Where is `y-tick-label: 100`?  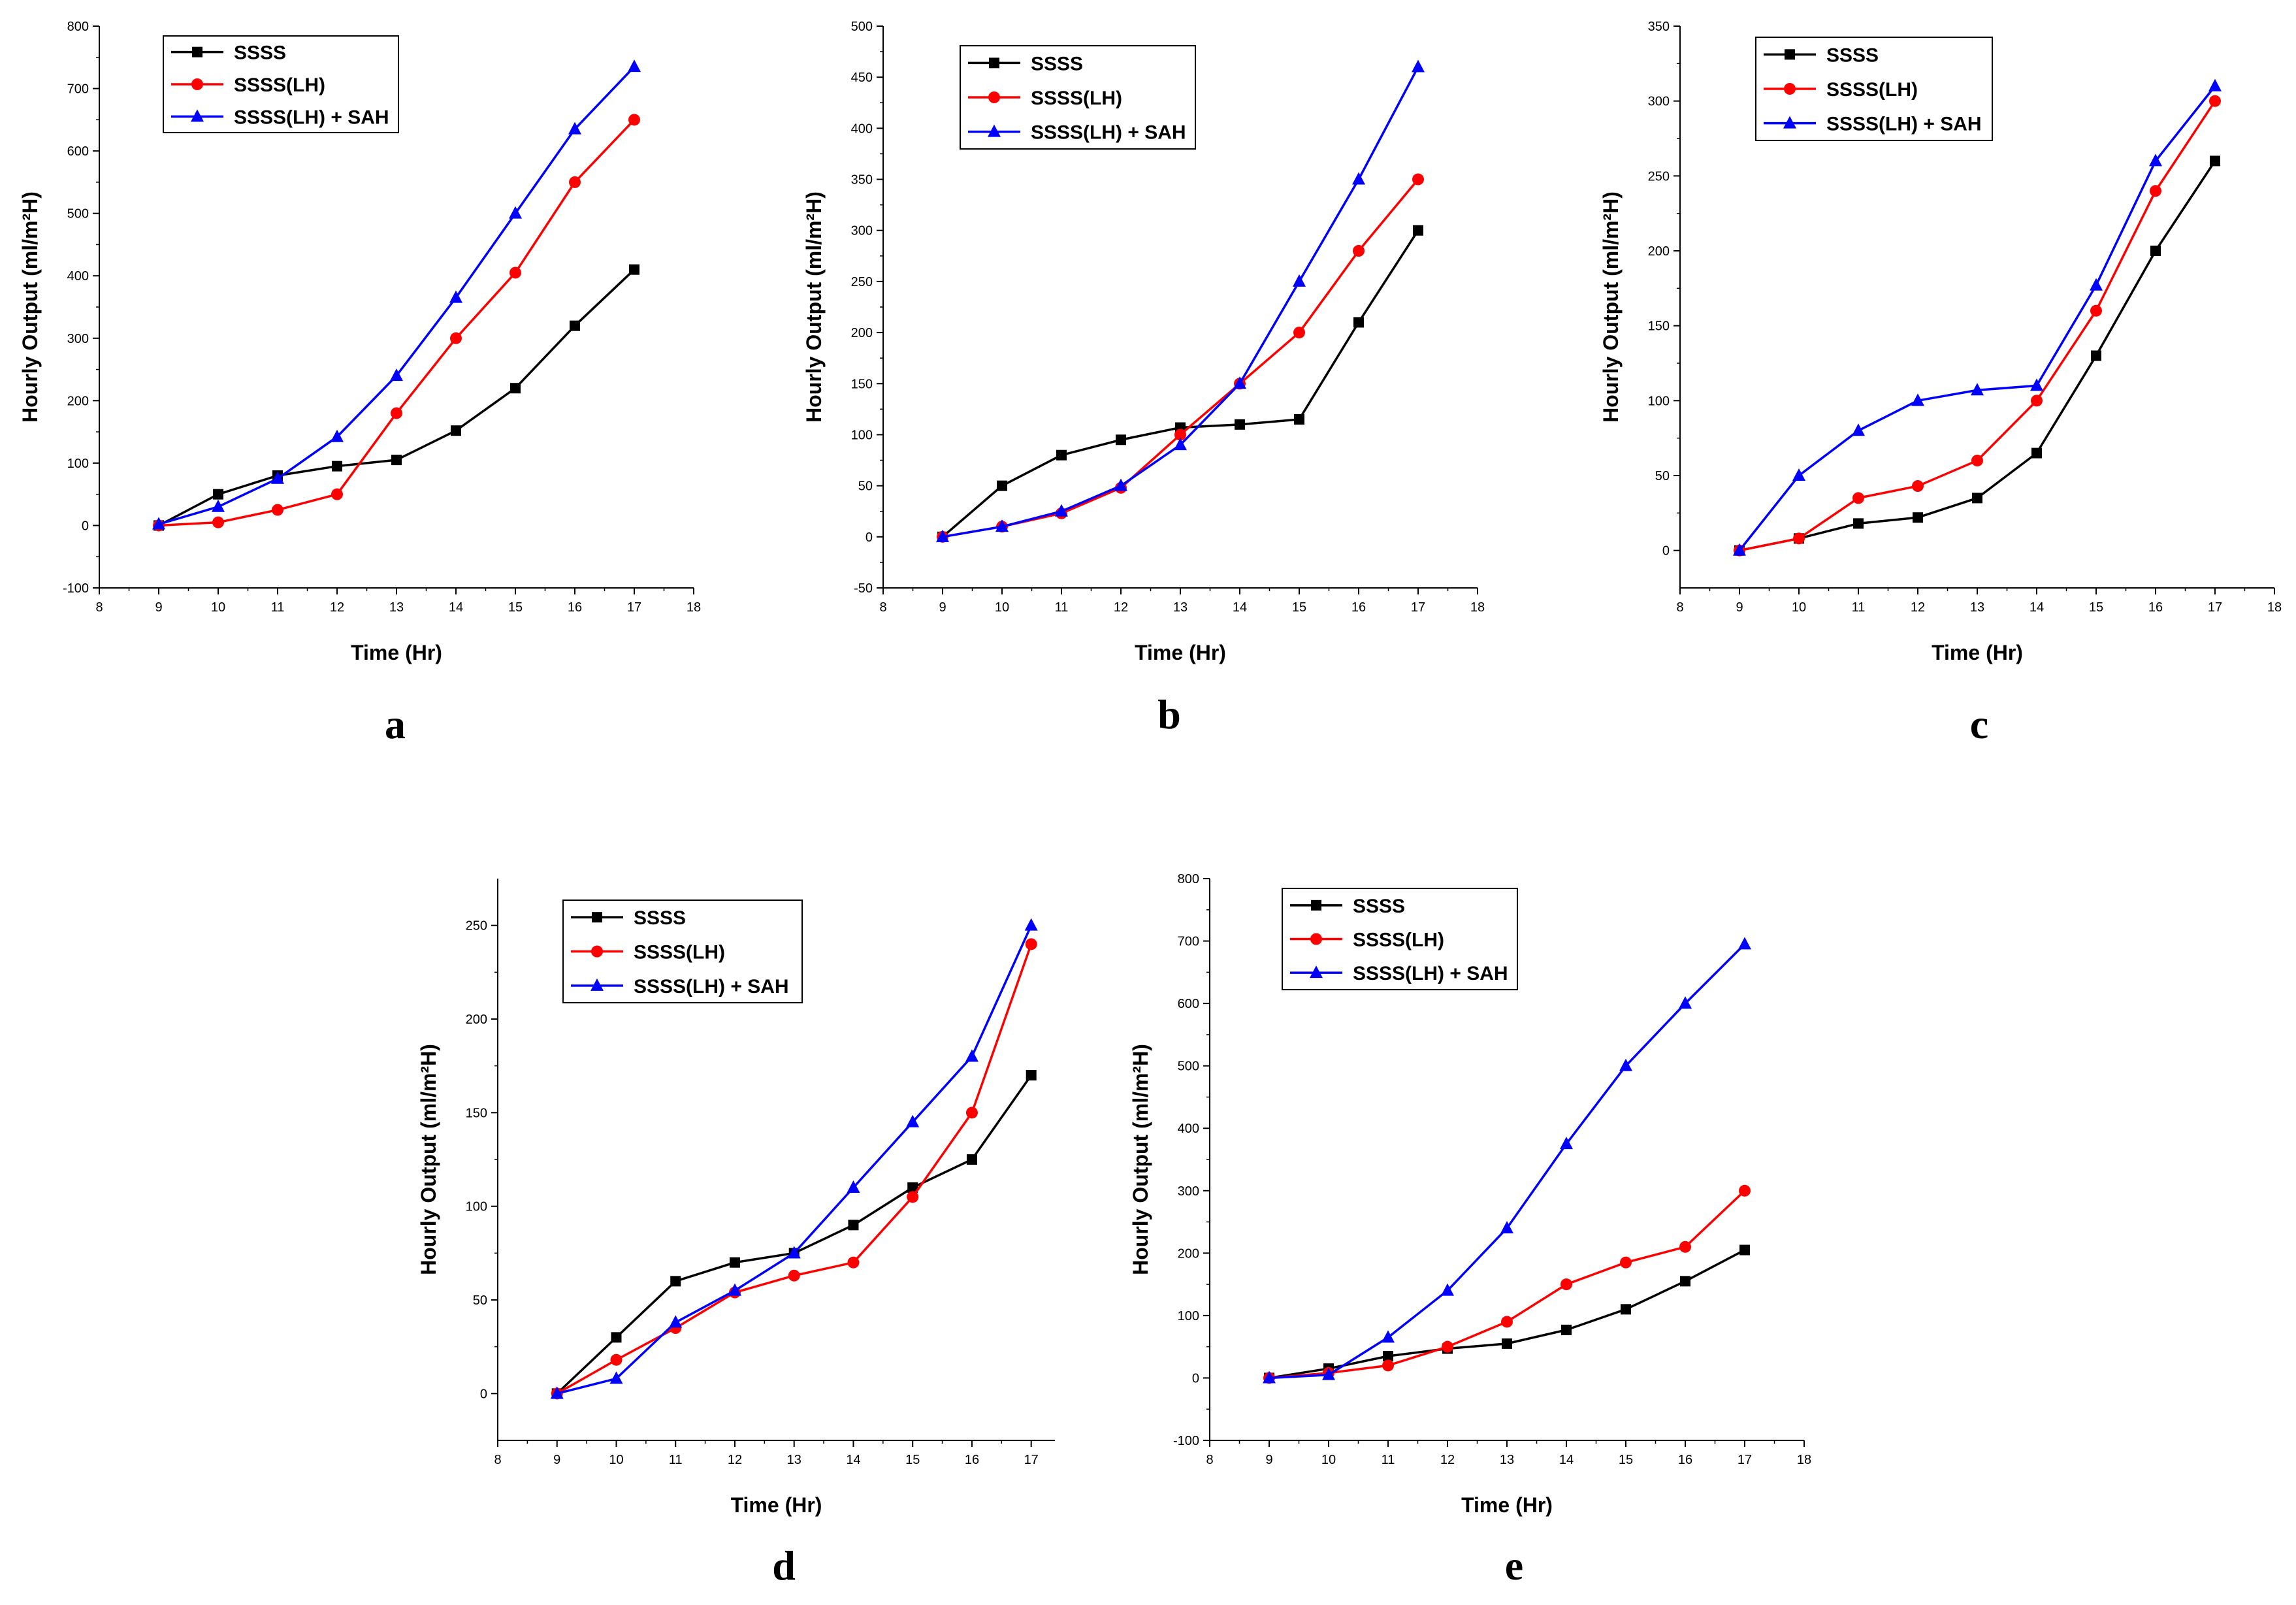
y-tick-label: 100 is located at coordinates (1659, 401).